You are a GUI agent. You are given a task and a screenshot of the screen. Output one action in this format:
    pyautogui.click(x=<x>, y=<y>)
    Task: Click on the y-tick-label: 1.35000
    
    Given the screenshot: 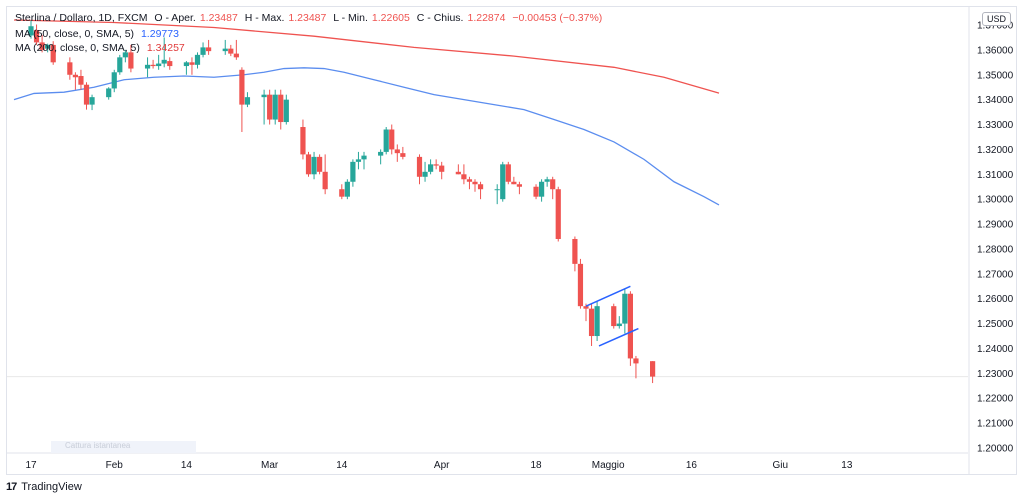 What is the action you would take?
    pyautogui.click(x=995, y=75)
    